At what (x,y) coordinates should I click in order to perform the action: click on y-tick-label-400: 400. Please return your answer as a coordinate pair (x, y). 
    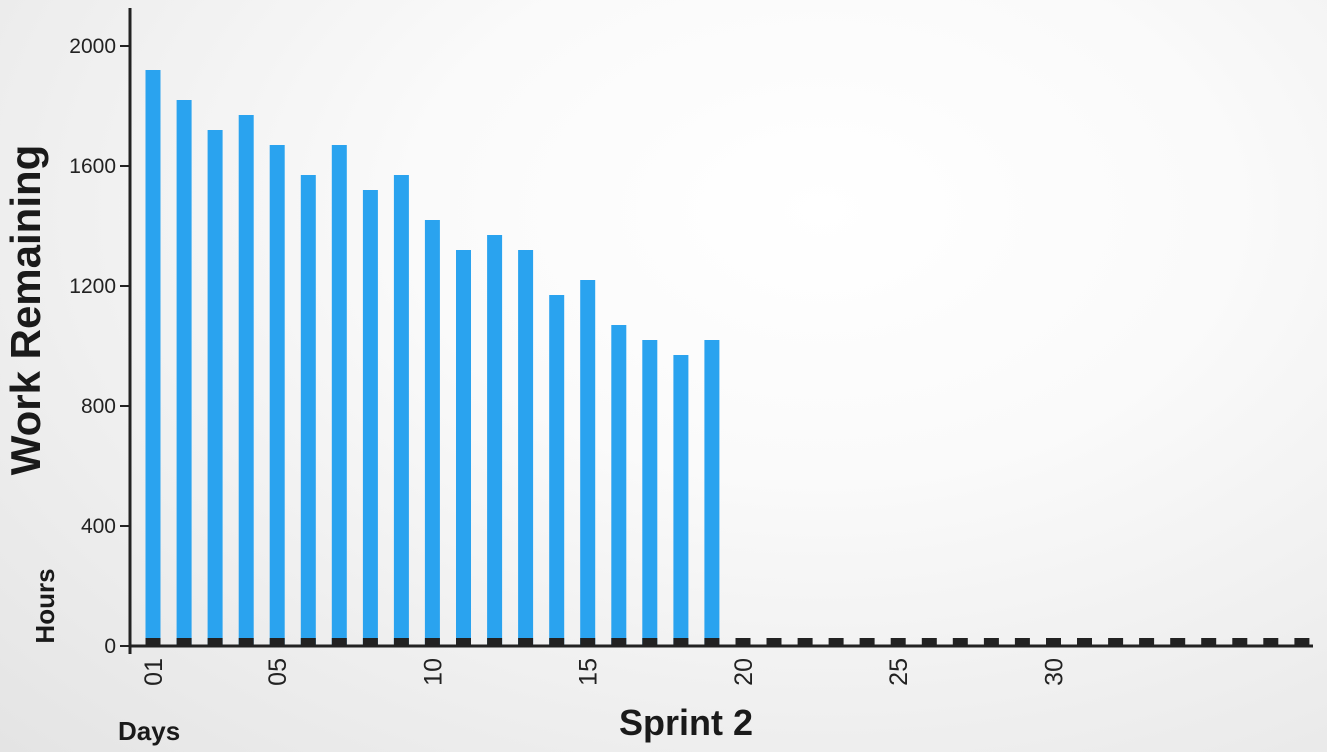
    Looking at the image, I should click on (98, 526).